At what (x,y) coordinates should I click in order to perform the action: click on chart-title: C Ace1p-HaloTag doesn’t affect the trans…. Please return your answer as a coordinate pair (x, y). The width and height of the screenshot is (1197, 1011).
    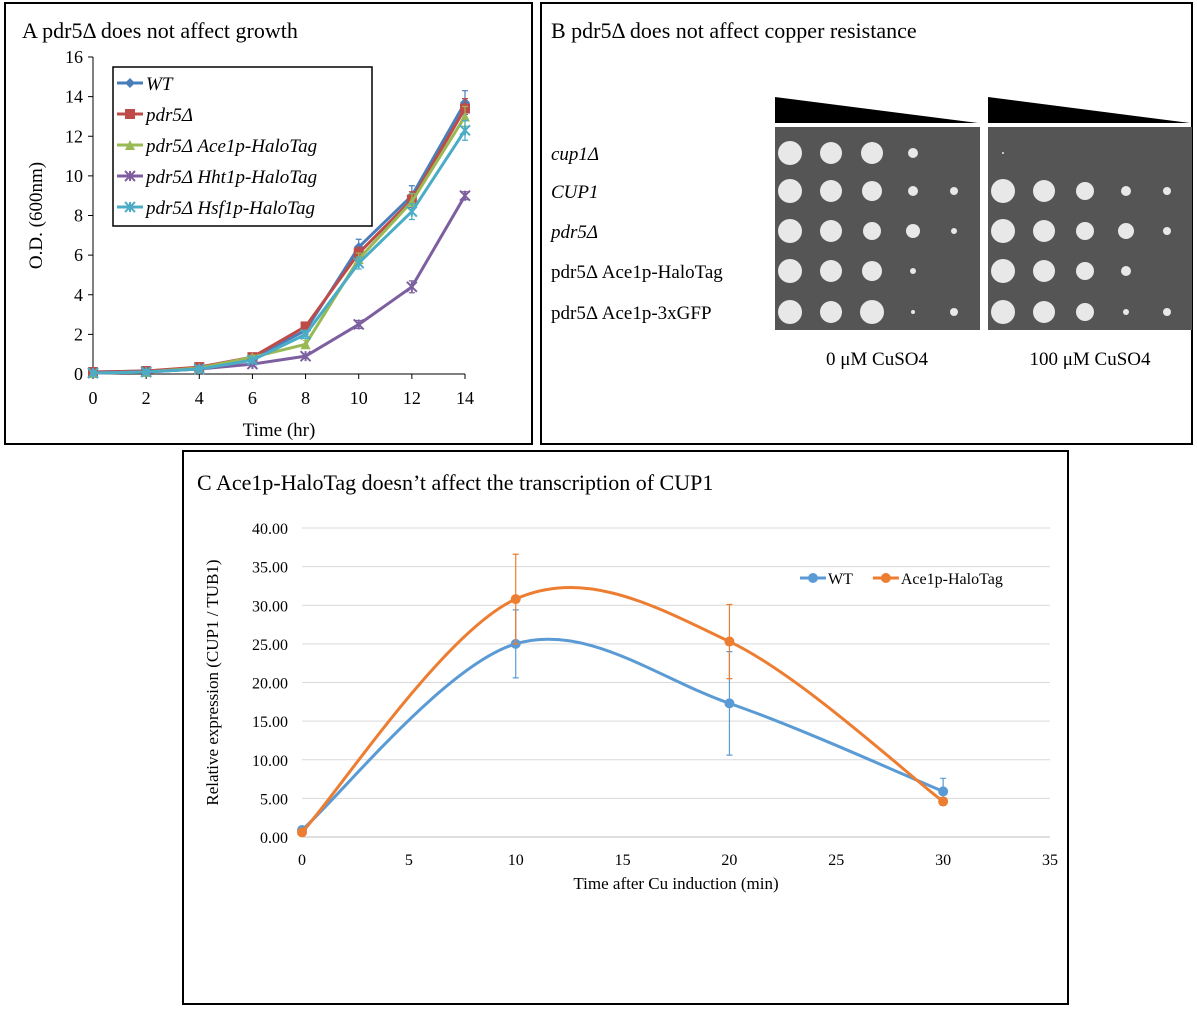
    Looking at the image, I should click on (455, 482).